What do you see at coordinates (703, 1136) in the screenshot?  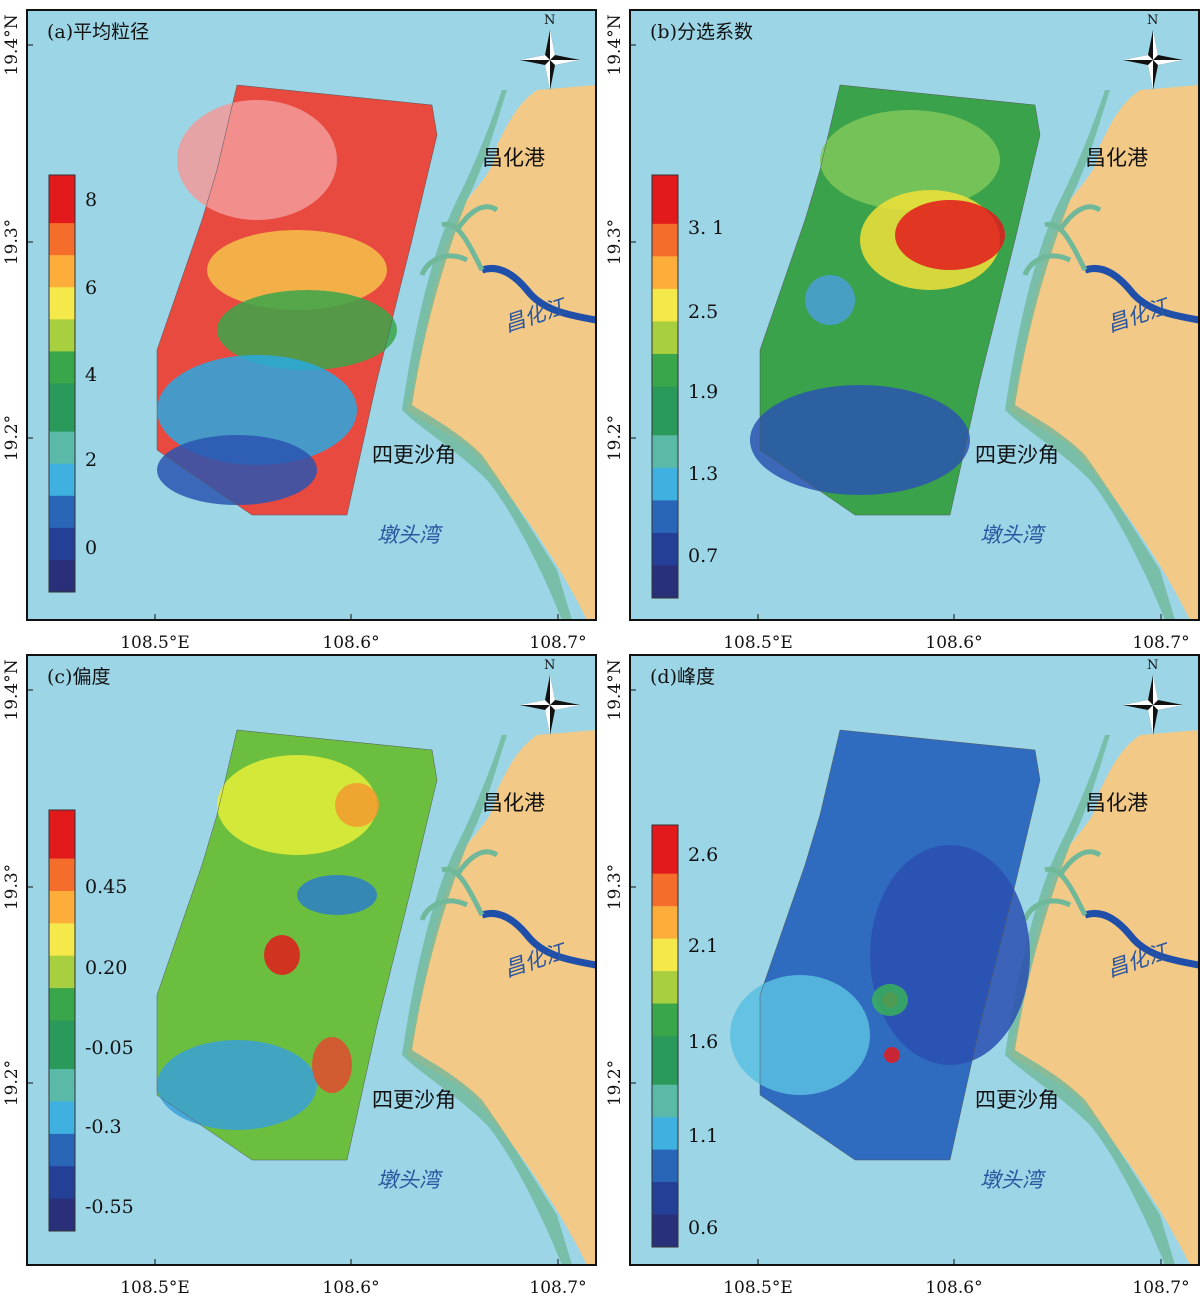 I see `legend-label: 1.1` at bounding box center [703, 1136].